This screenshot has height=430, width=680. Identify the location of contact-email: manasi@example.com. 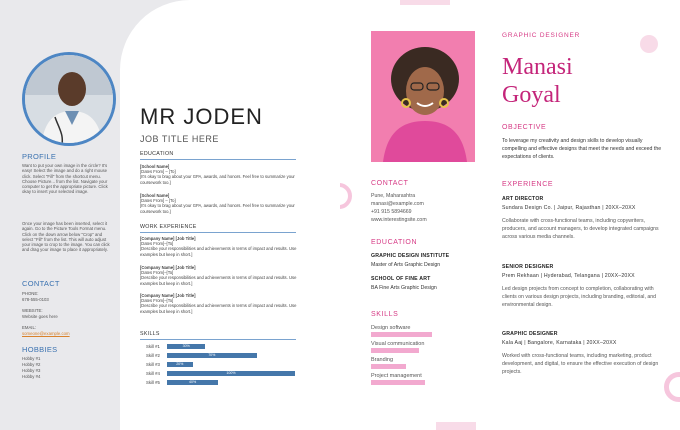
(397, 204).